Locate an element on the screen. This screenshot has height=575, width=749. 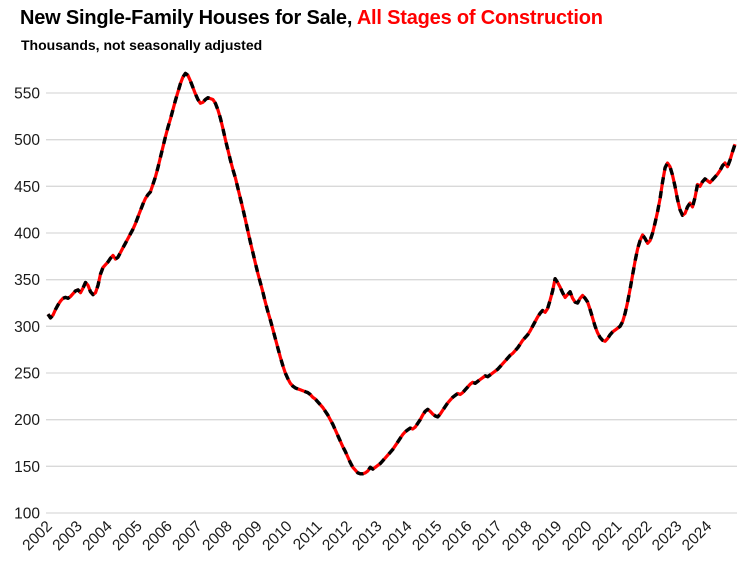
x-tick-label-2023: 2023 is located at coordinates (667, 536).